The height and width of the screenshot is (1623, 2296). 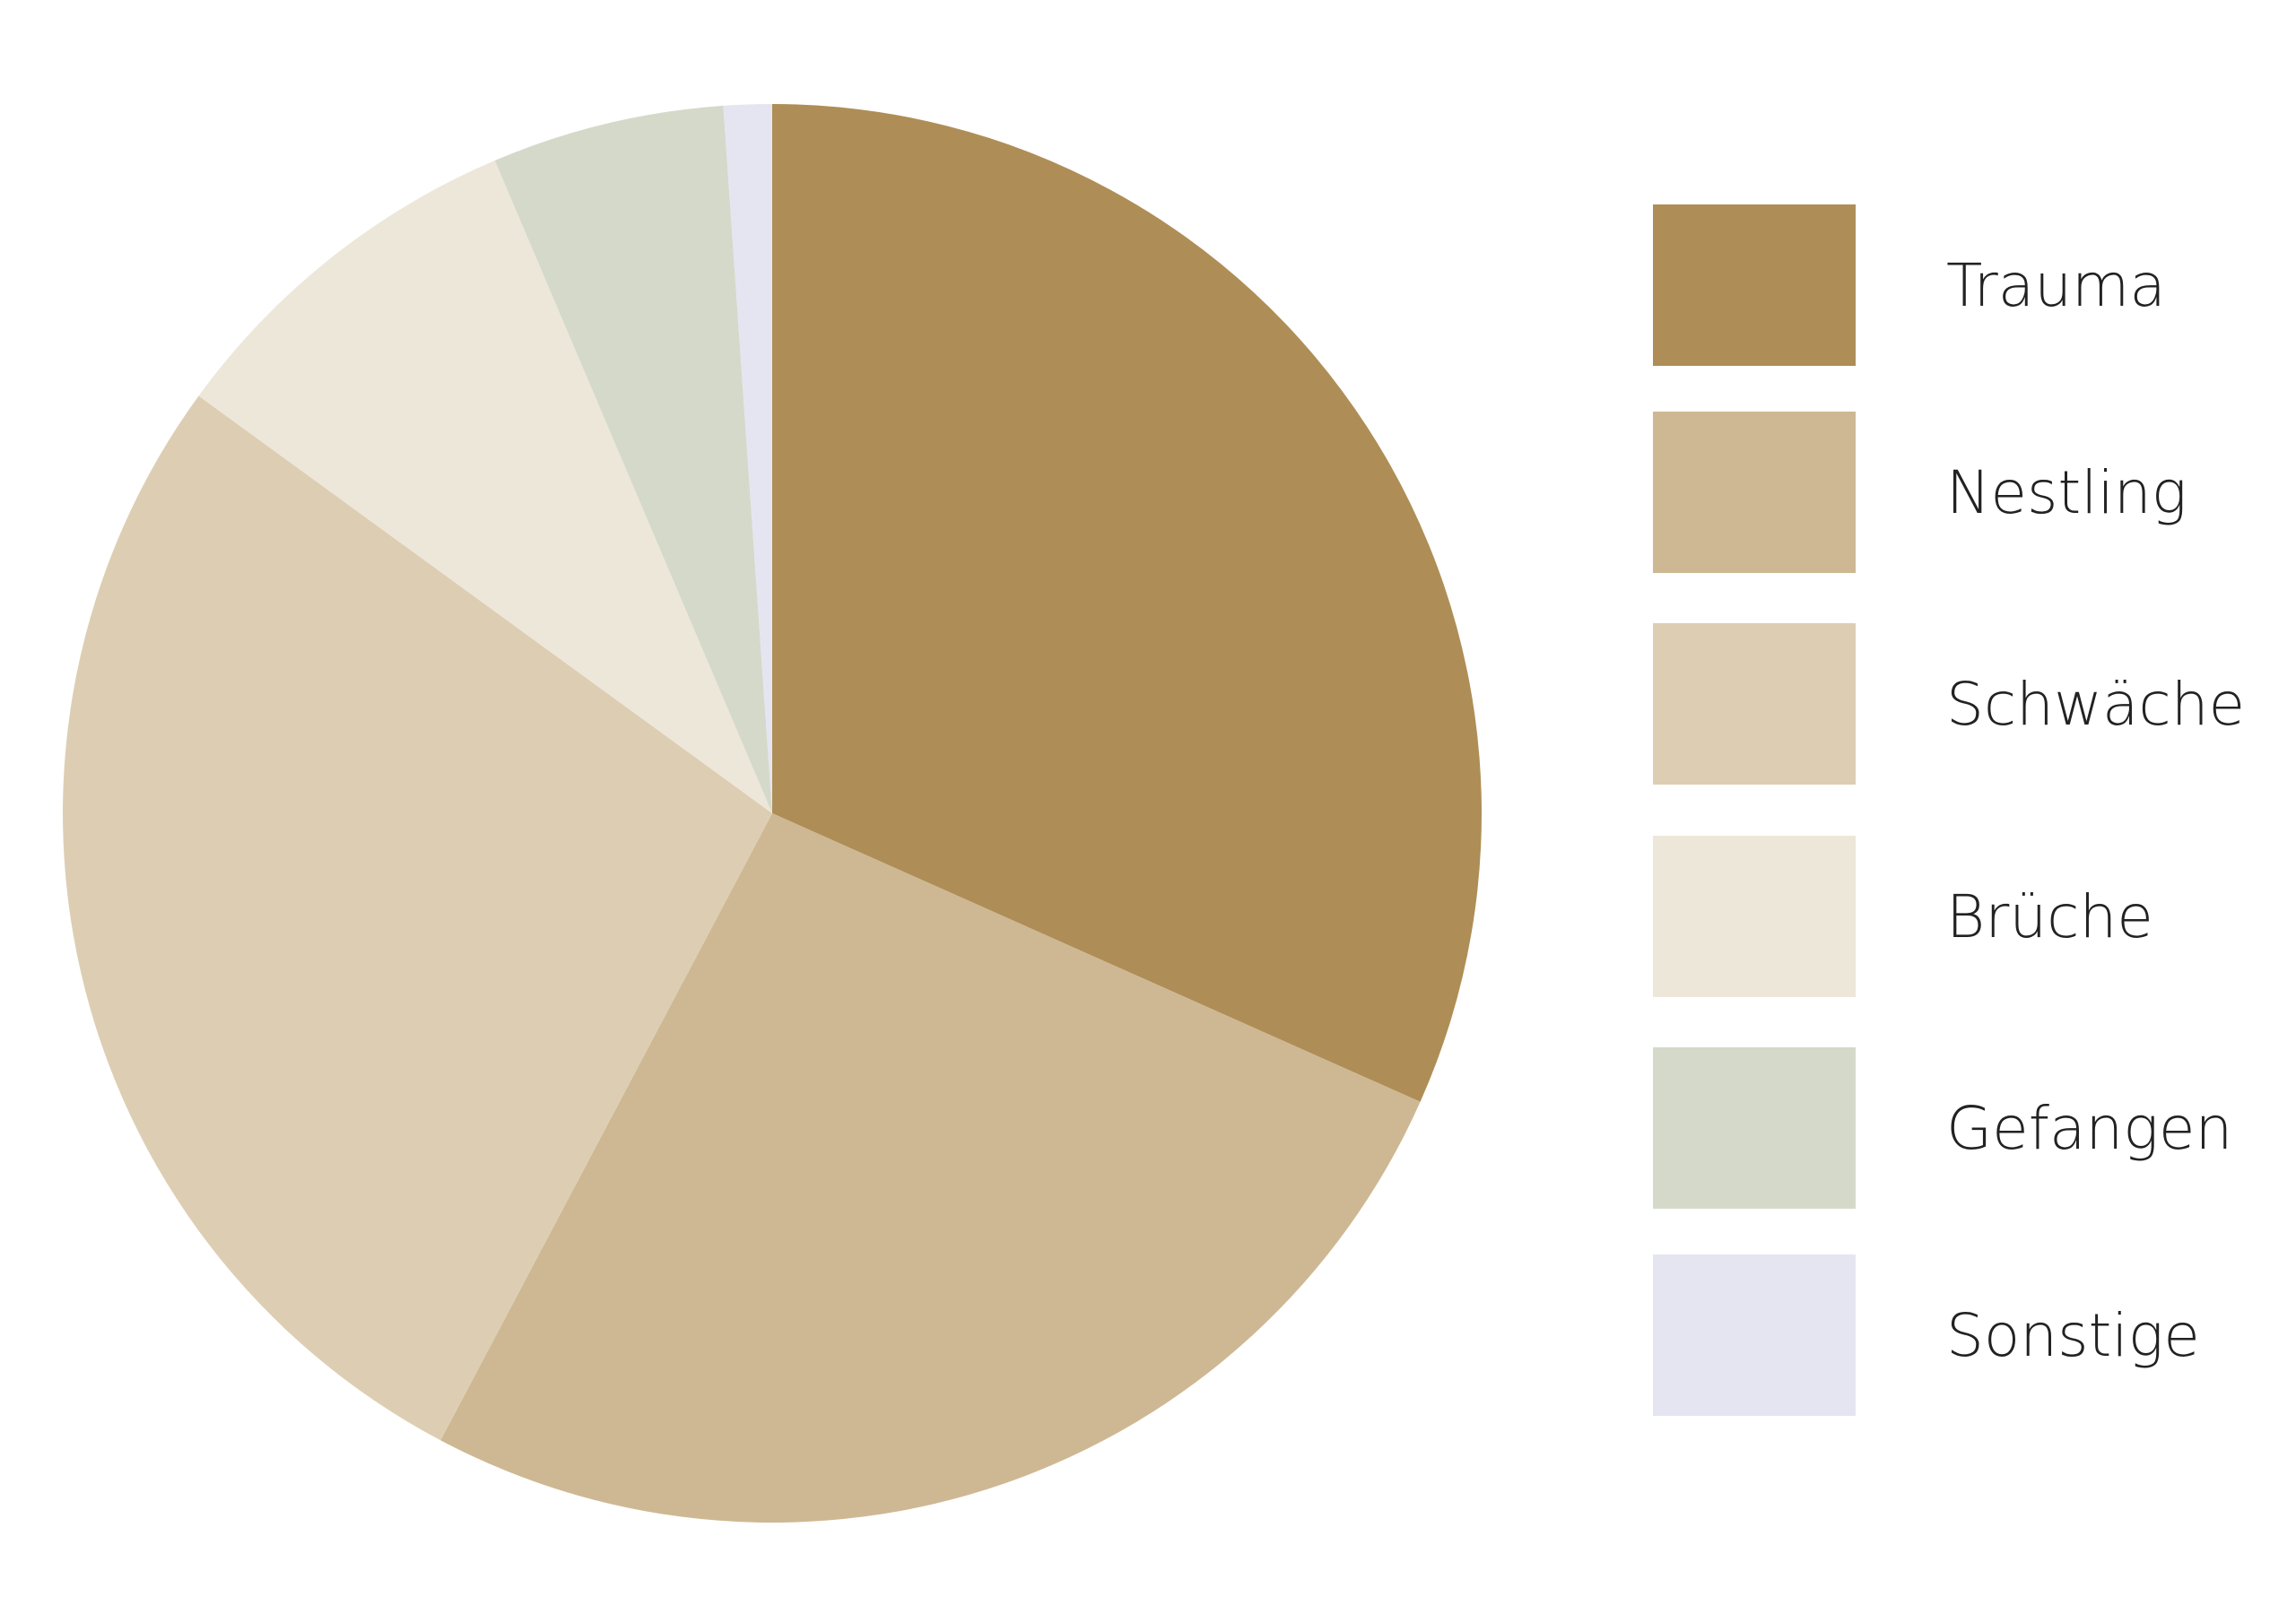 I want to click on pie-slice-gefangen, so click(x=633, y=459).